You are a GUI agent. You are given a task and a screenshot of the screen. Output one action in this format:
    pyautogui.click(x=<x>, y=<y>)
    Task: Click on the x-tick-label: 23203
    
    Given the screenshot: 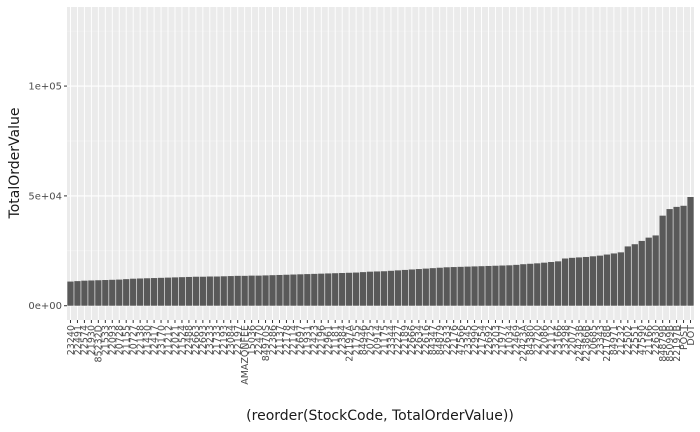 What is the action you would take?
    pyautogui.click(x=496, y=340)
    